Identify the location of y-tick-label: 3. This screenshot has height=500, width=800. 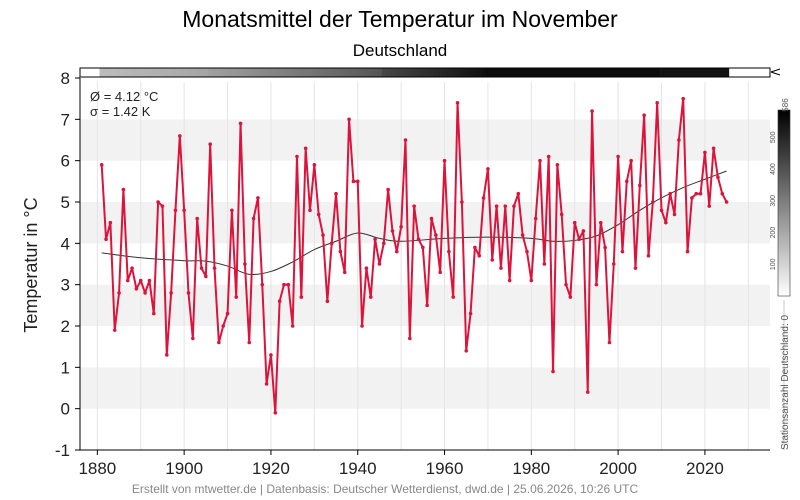
(65, 285).